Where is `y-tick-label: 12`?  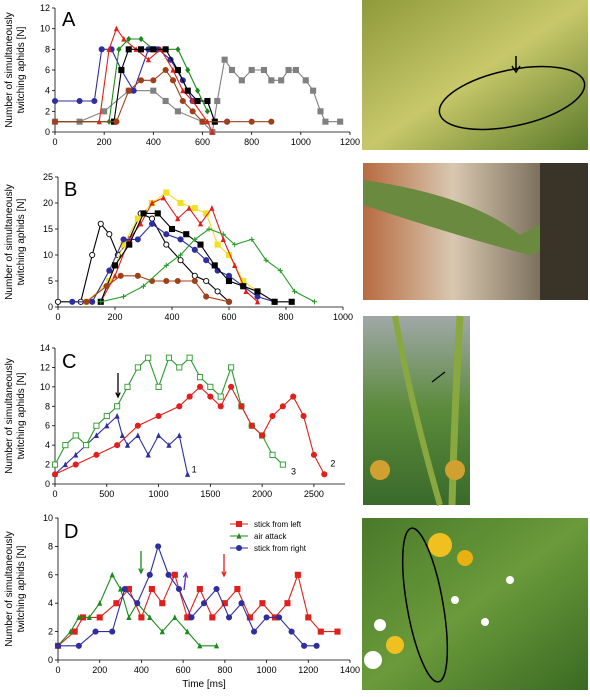
y-tick-label: 12 is located at coordinates (45, 8).